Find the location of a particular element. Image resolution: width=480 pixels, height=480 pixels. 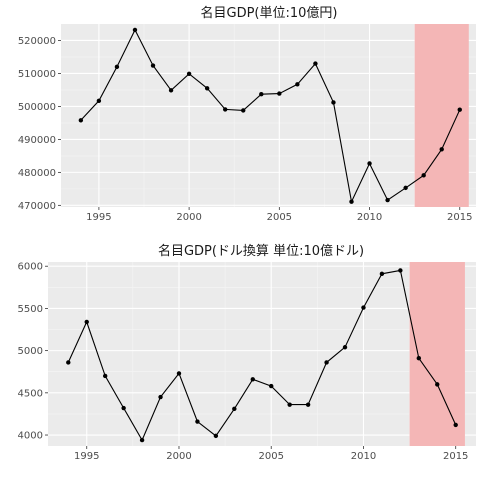

chart-2-x-ticks: 1995 2000 2005 2010 2015 is located at coordinates (271, 454).